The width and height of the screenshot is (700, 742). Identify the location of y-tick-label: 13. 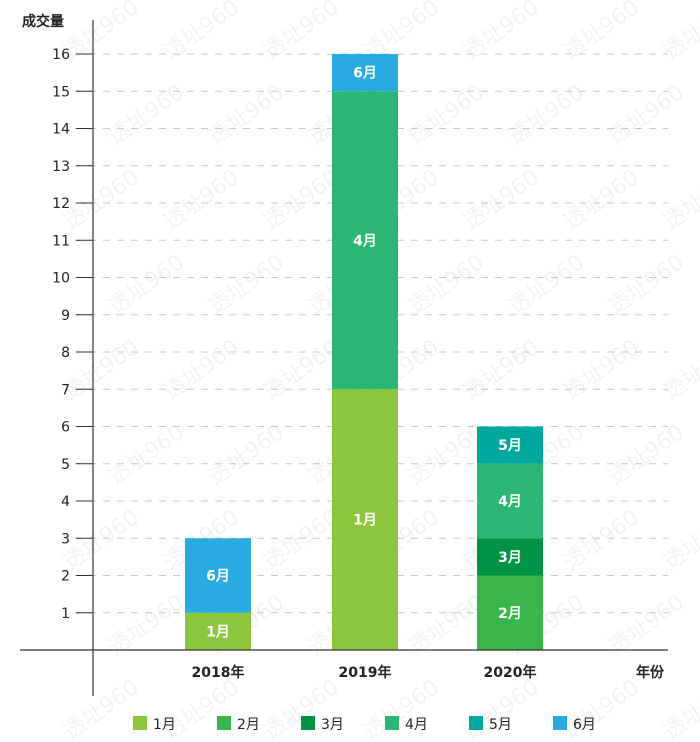
(61, 167).